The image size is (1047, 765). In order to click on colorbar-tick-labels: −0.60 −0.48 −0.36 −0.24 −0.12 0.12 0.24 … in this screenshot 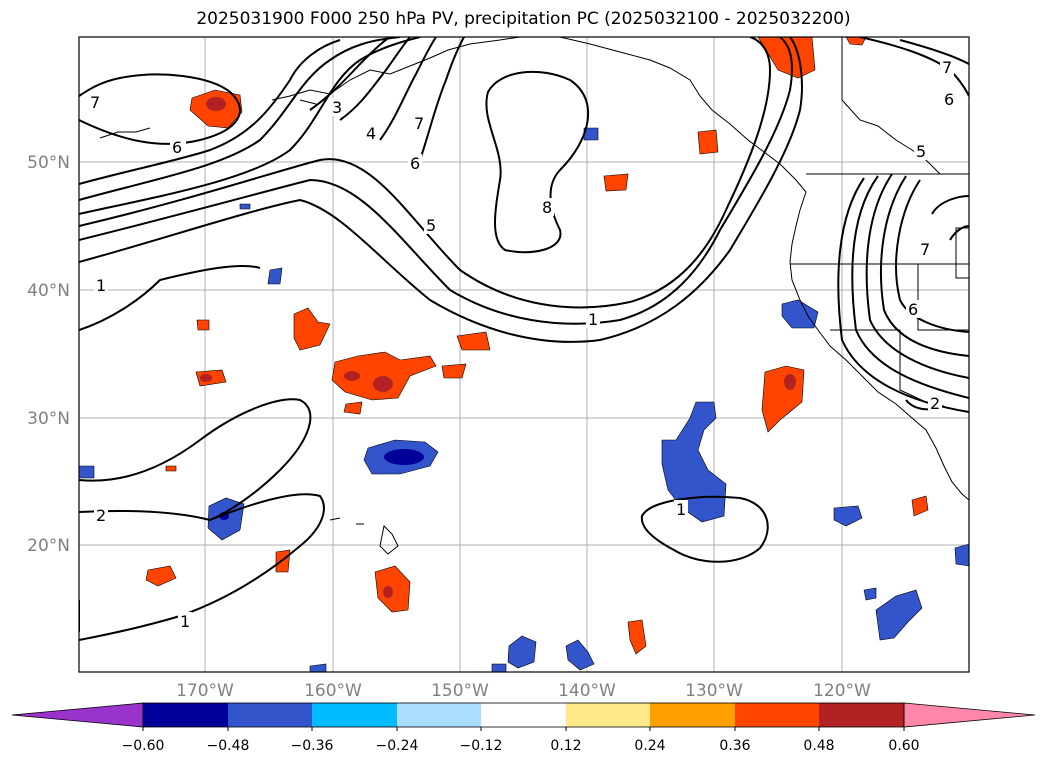, I will do `click(521, 746)`.